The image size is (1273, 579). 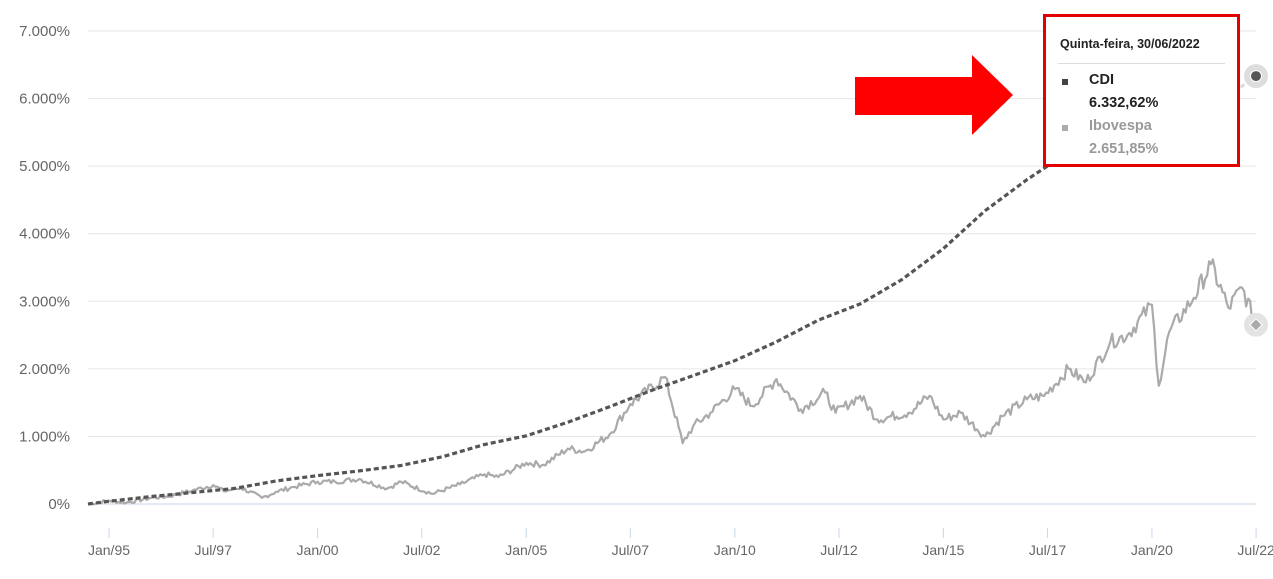 What do you see at coordinates (1120, 126) in the screenshot?
I see `tooltip-ibovespa-name: Ibovespa` at bounding box center [1120, 126].